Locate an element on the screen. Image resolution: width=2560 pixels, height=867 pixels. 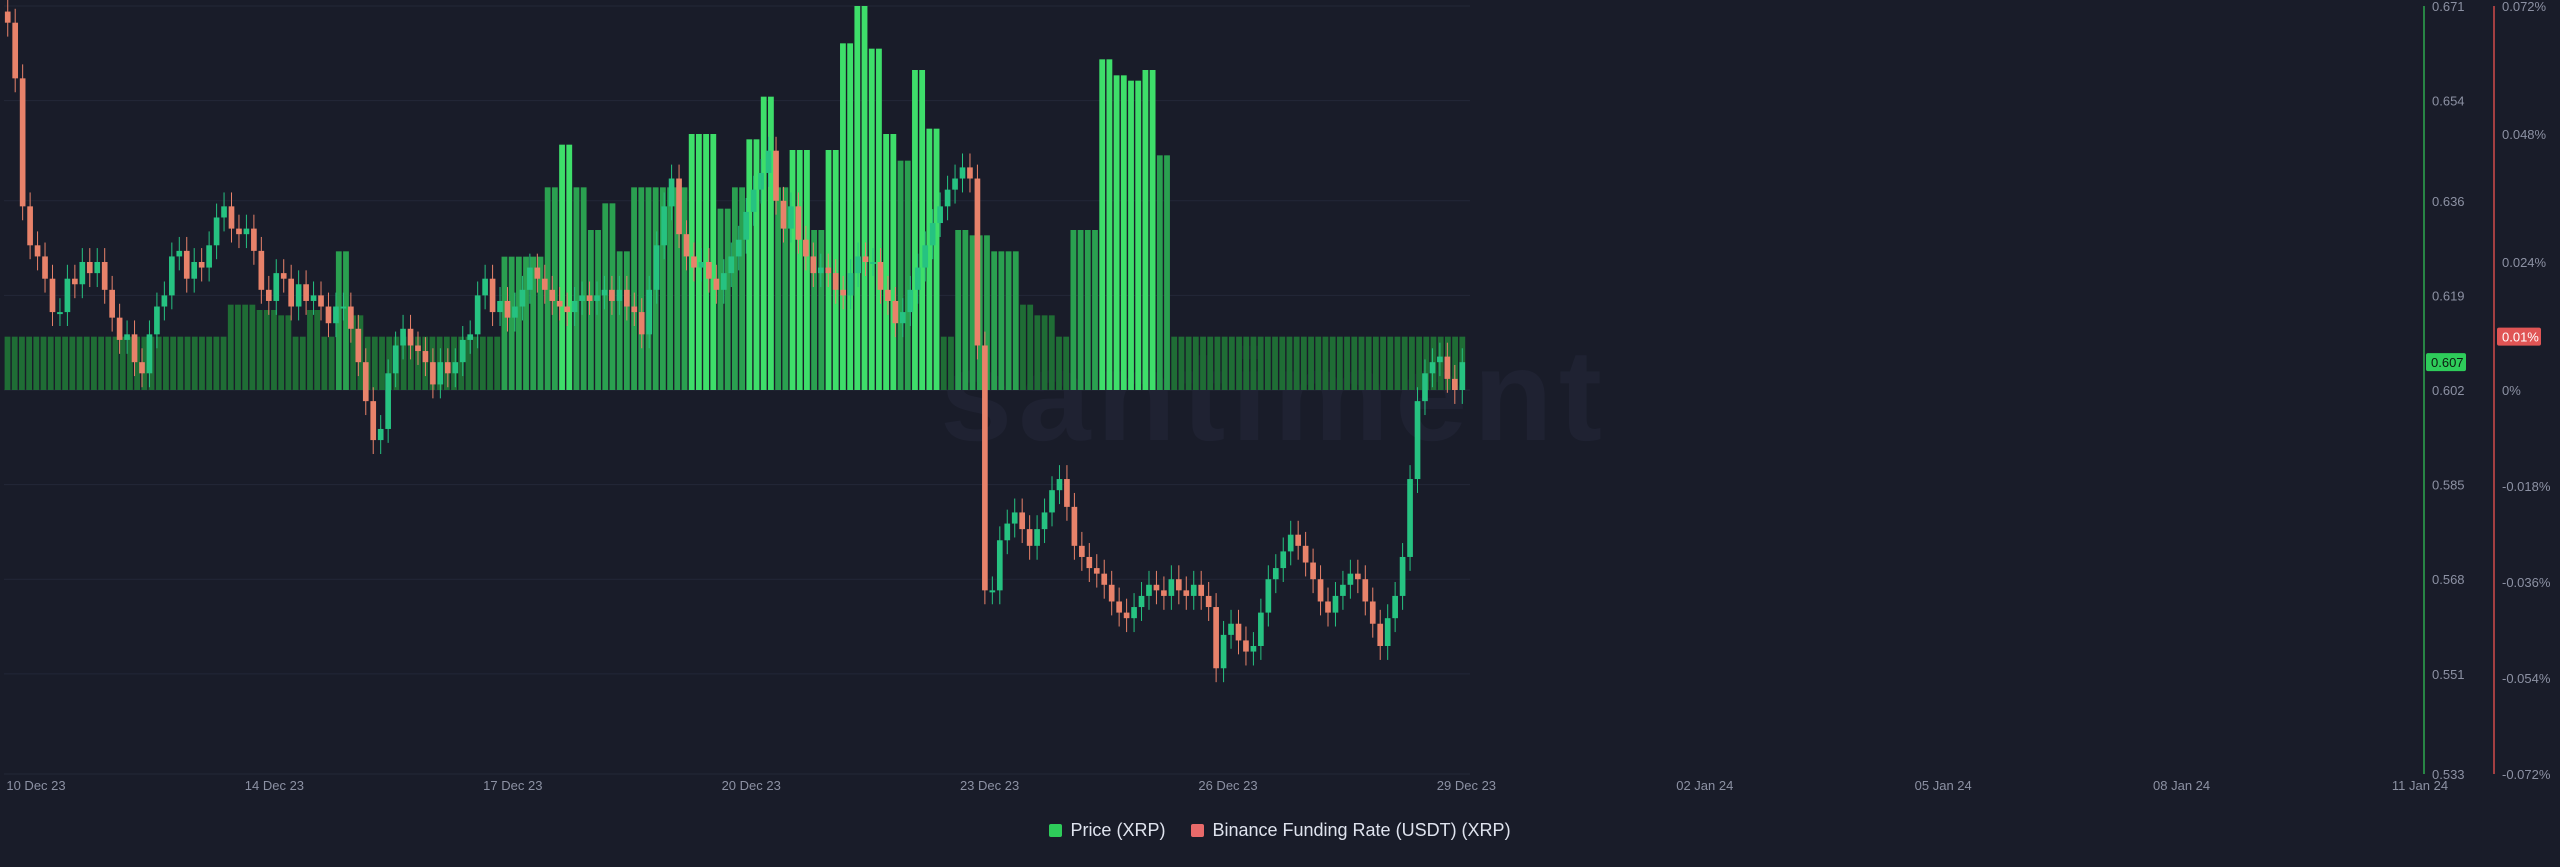
x-tick-label: 05 Jan 24 is located at coordinates (1943, 785).